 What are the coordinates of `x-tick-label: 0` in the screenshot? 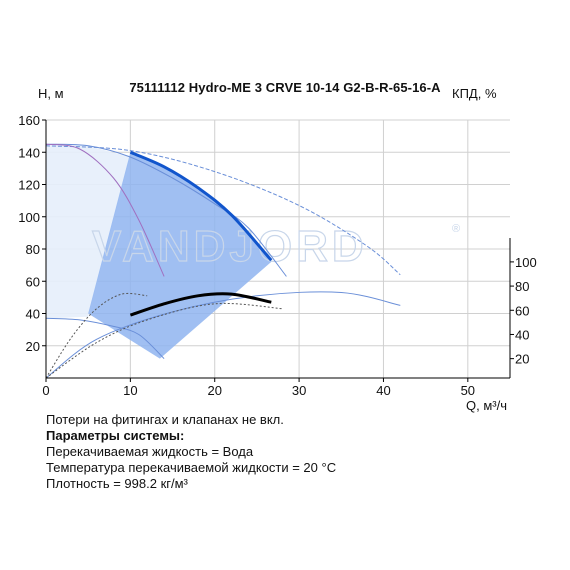 It's located at (45, 390).